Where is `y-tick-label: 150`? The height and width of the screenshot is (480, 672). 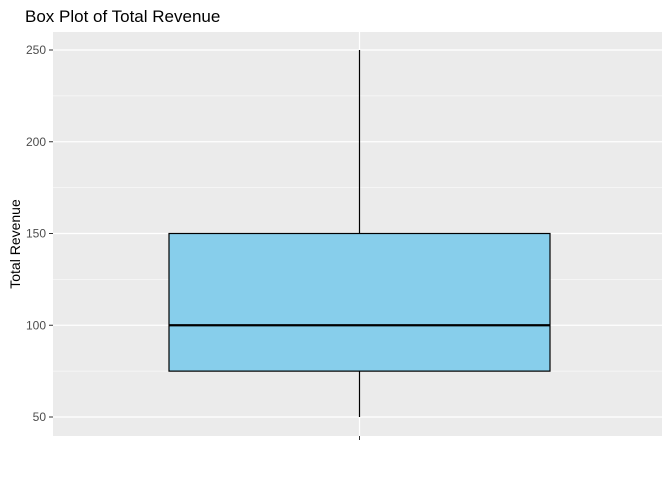 y-tick-label: 150 is located at coordinates (36, 234).